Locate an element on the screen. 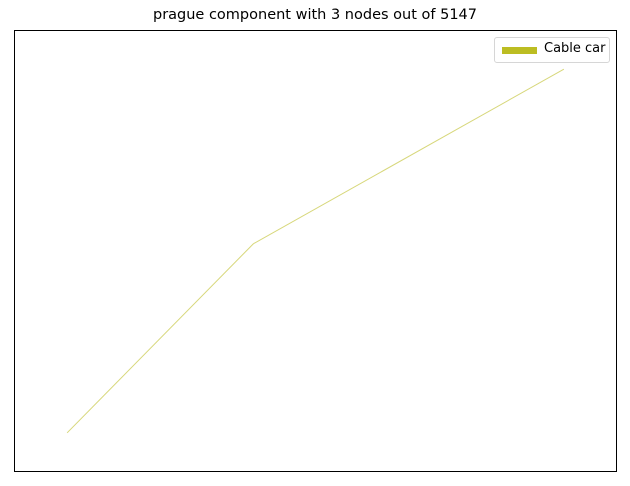 This screenshot has height=486, width=630. legend: Cable car is located at coordinates (552, 50).